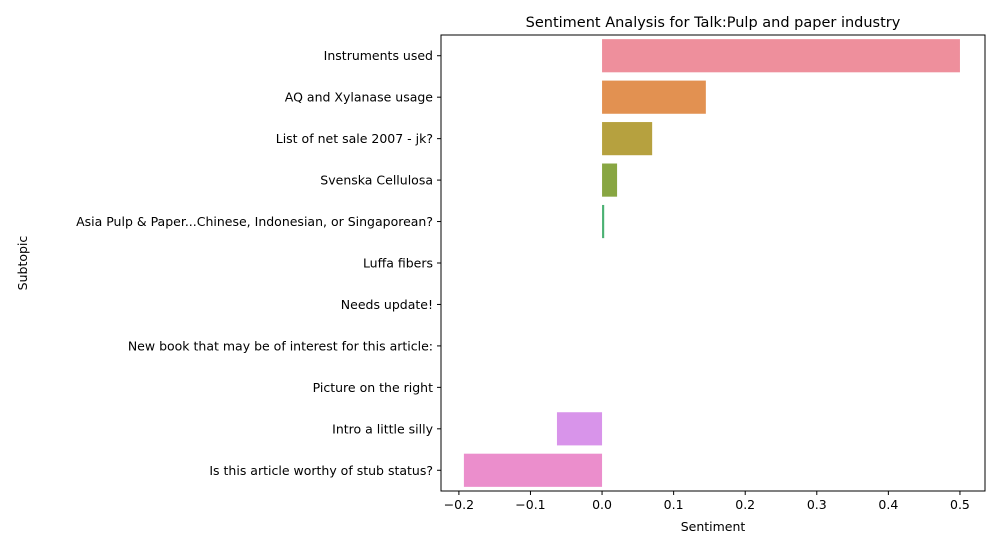 The image size is (1000, 550). What do you see at coordinates (359, 97) in the screenshot?
I see `y-tick-label: AQ and Xylanase usage` at bounding box center [359, 97].